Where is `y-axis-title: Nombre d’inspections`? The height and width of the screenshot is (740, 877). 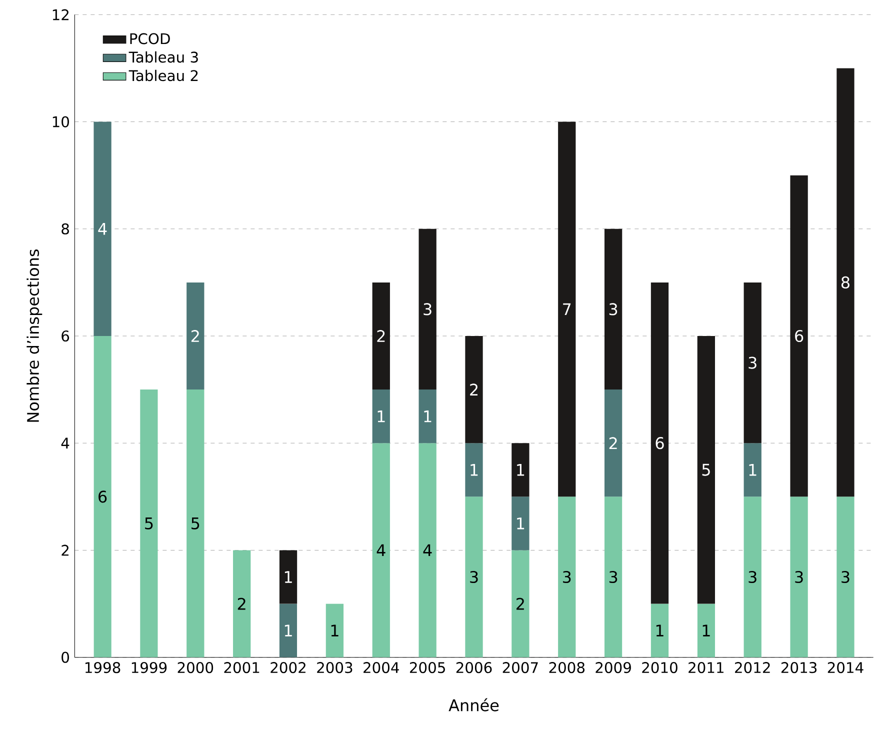 y-axis-title: Nombre d’inspections is located at coordinates (34, 335).